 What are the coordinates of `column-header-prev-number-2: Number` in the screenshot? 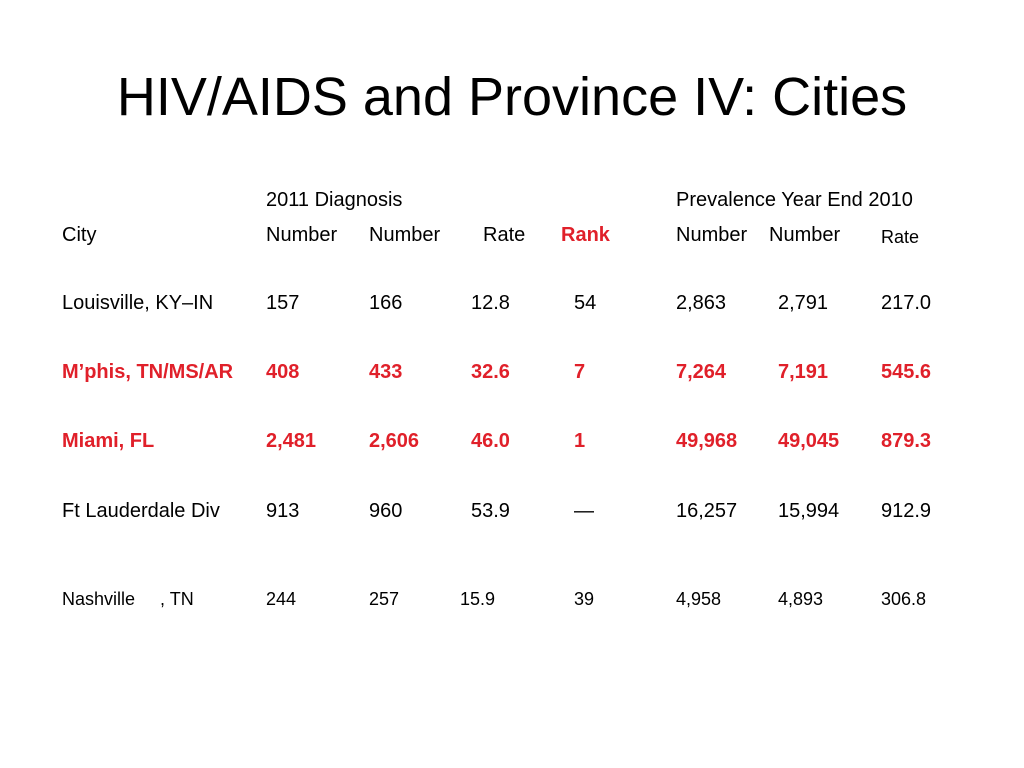 It's located at (805, 235).